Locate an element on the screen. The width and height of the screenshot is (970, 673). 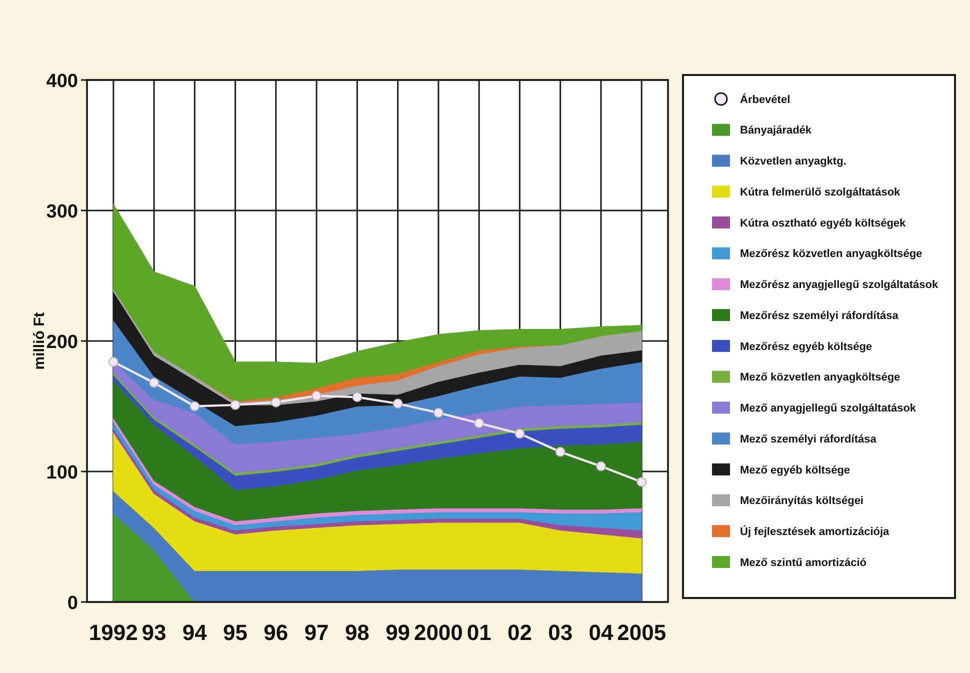
y-tick-label: 0 is located at coordinates (72, 603).